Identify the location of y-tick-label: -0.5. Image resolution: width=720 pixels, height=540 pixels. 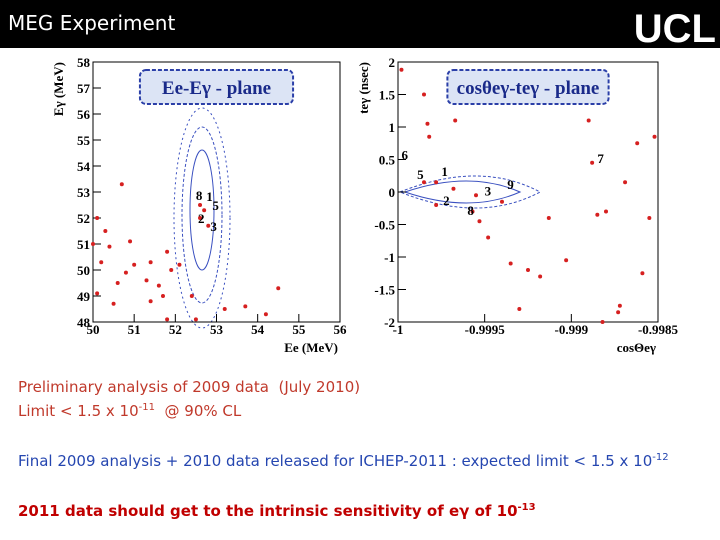
(384, 225).